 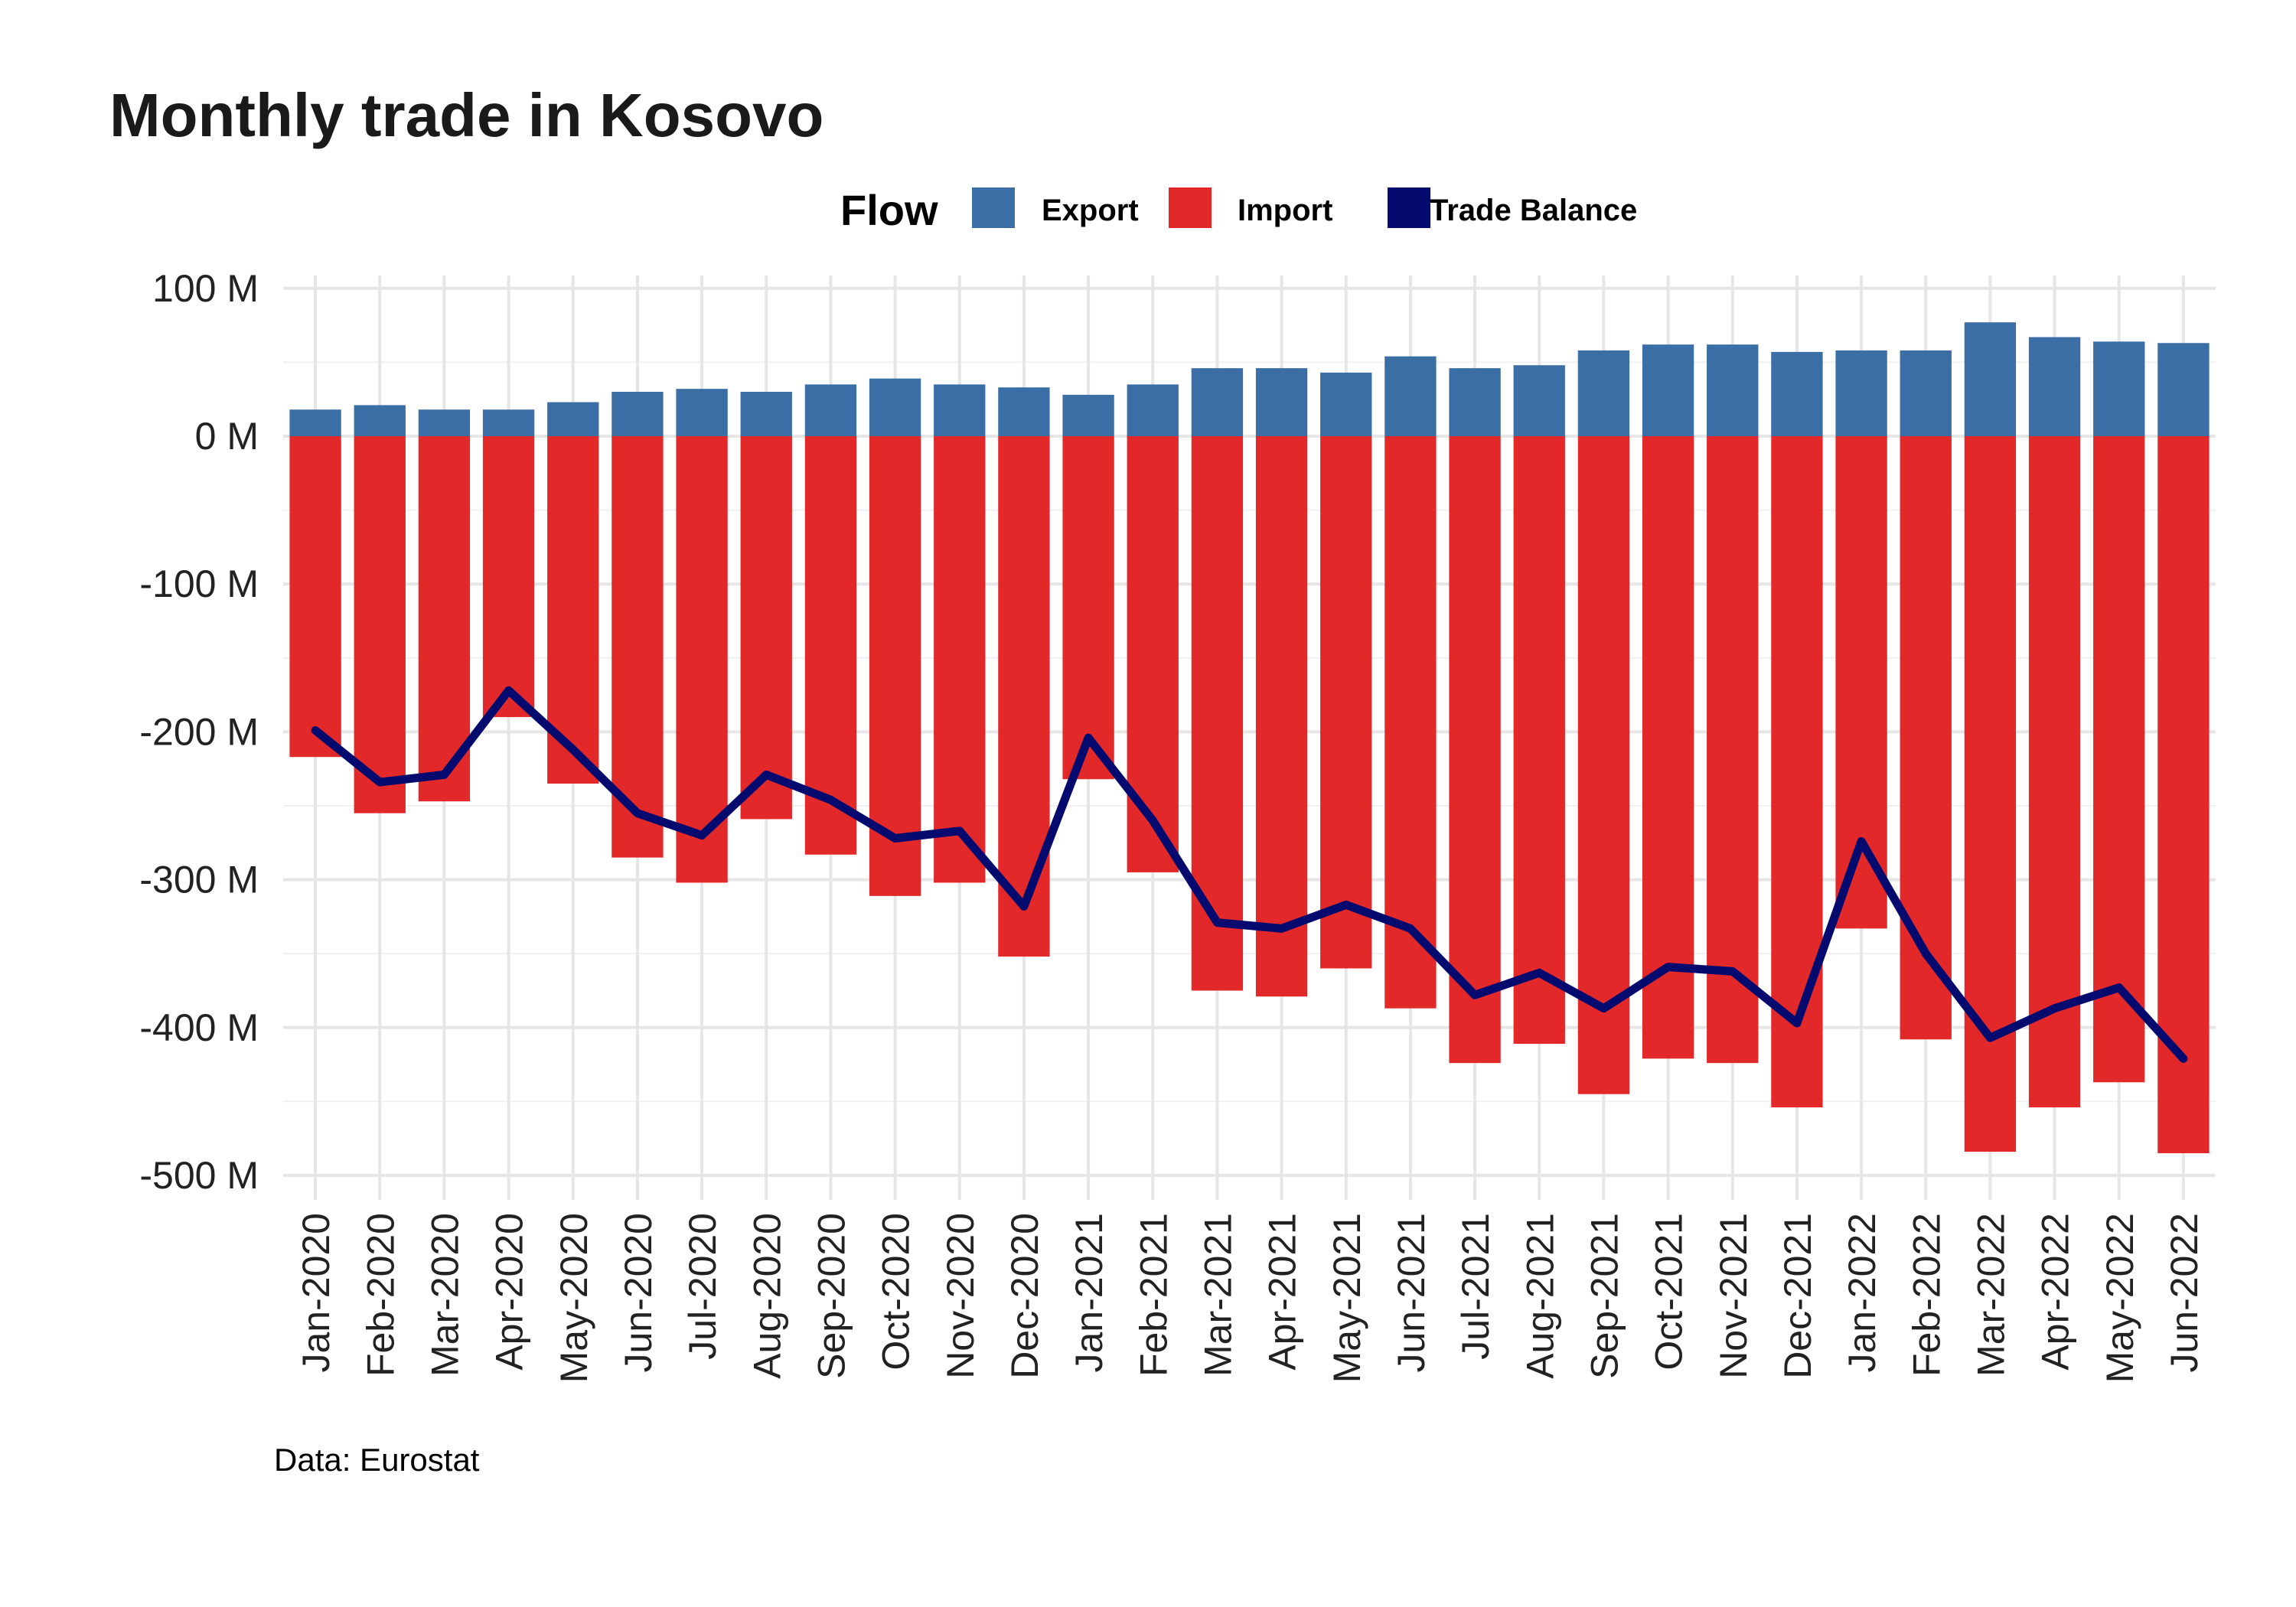 I want to click on y-tick-label: -200 M, so click(x=199, y=731).